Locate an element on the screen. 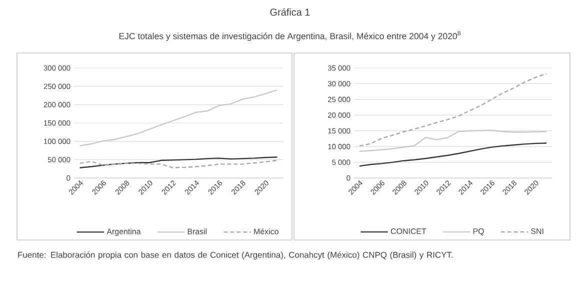 Image resolution: width=580 pixels, height=281 pixels. chart-subtitle: EJC totales y sistemas de investigación de Argentina, Brasil, México entre 2004 y 2020$^{8}$ is located at coordinates (290, 36).